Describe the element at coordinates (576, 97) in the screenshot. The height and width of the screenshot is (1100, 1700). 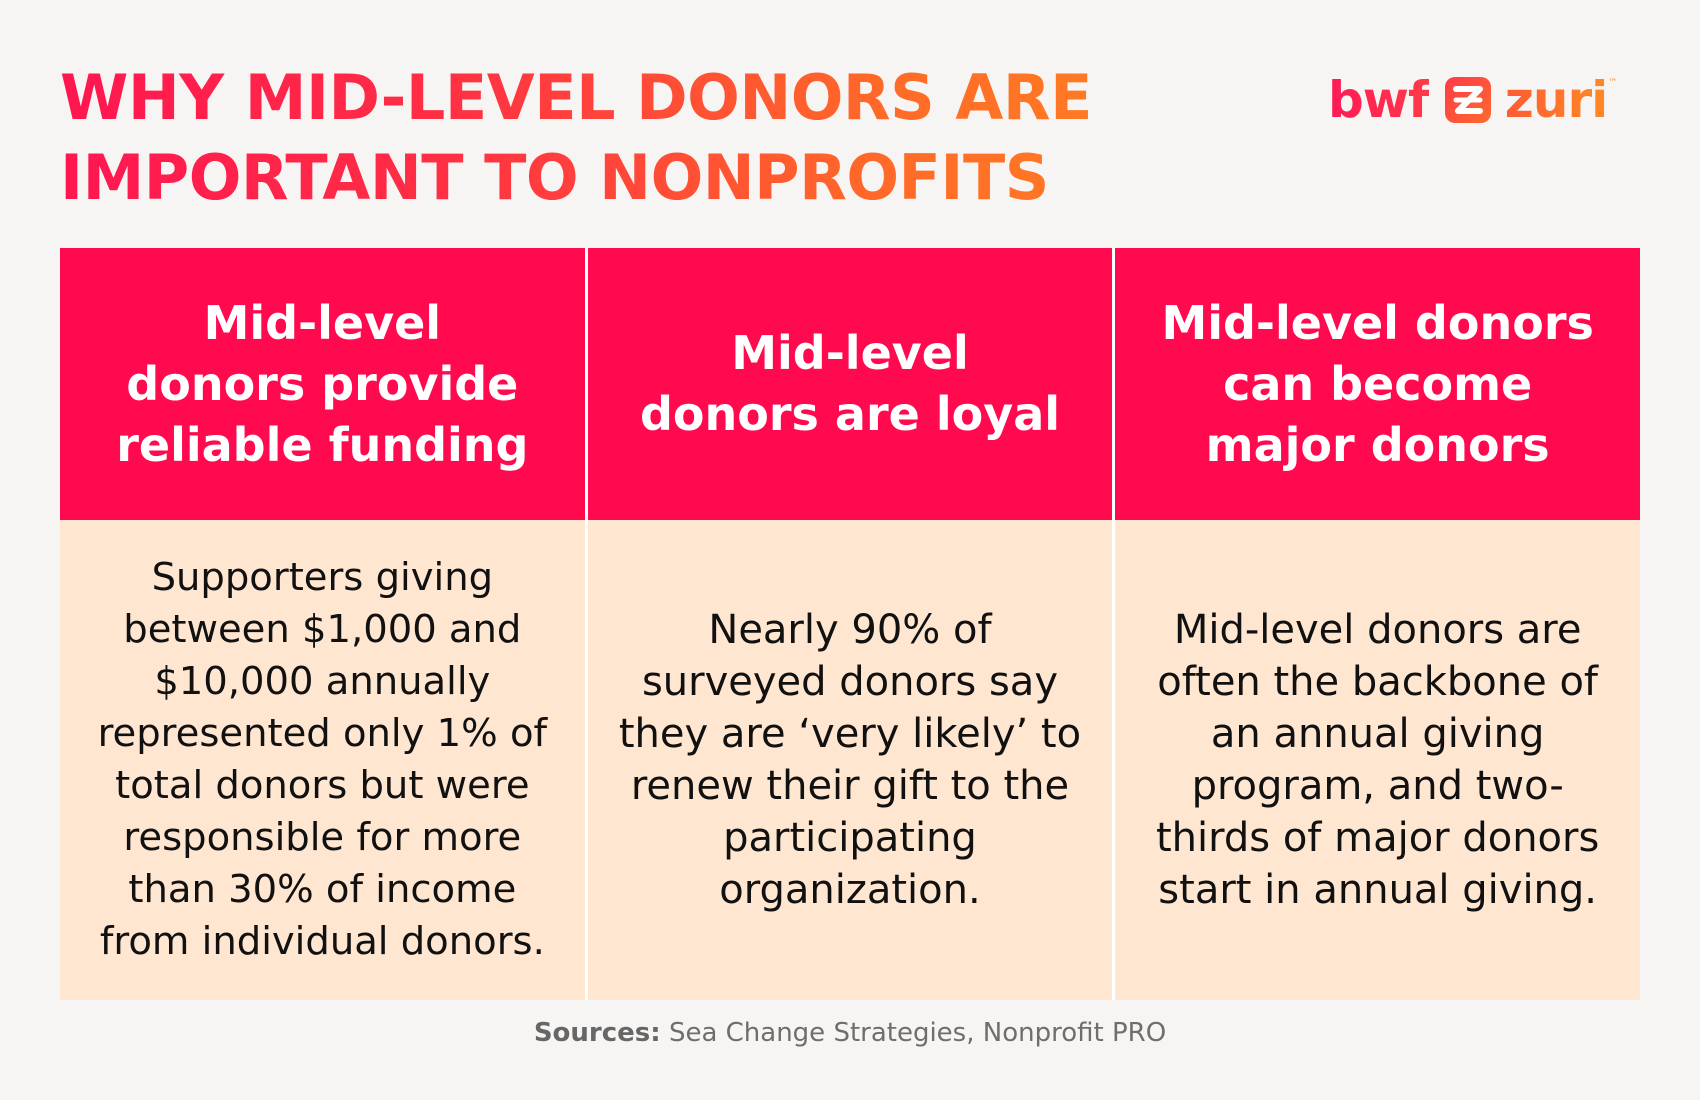
I see `page-title-line-1: WHY MID-LEVEL DONORS ARE` at that location.